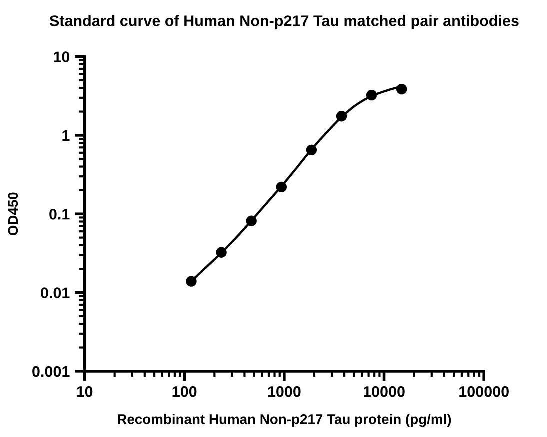 Image resolution: width=547 pixels, height=437 pixels. Describe the element at coordinates (51, 372) in the screenshot. I see `y-tick-label: 0.001` at that location.